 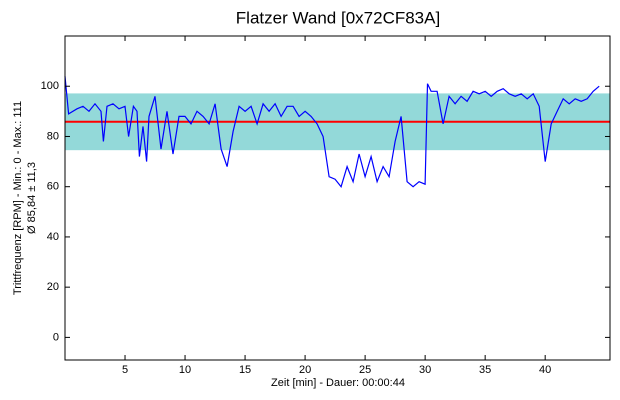 I want to click on x-tick-label: 35, so click(x=485, y=370).